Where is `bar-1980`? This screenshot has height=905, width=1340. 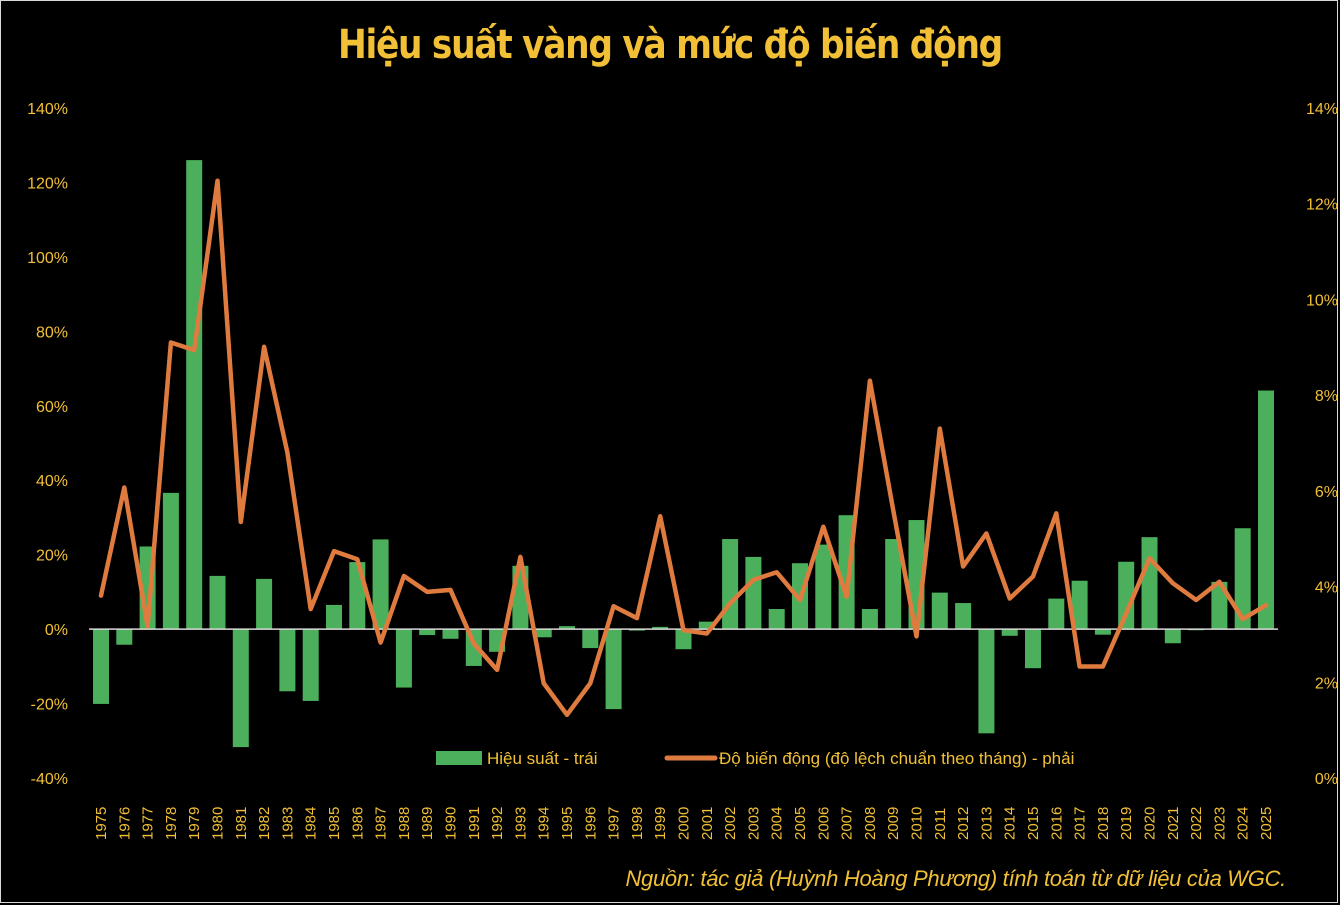 bar-1980 is located at coordinates (217, 602).